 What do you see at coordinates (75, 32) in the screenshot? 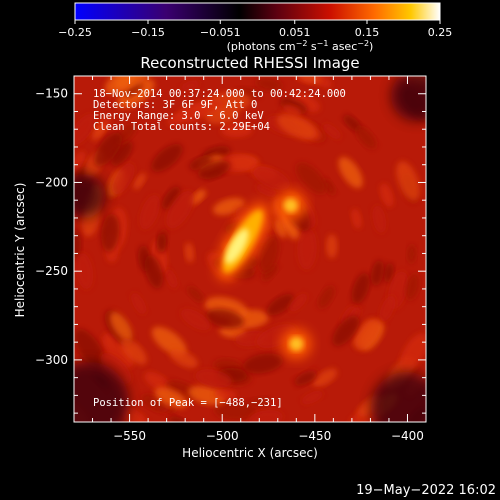
I see `colorbar-tick-label: −0.25` at bounding box center [75, 32].